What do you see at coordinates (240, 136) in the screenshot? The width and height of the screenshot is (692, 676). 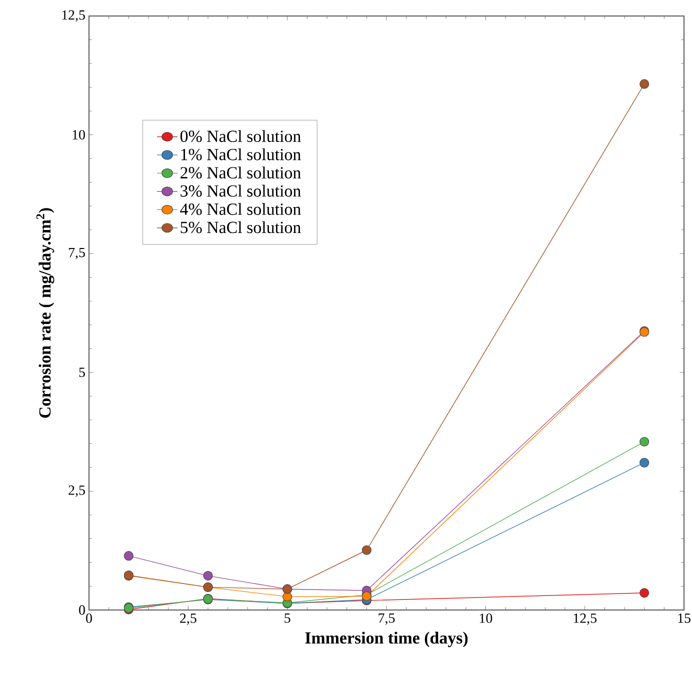 I see `legend-label: 0% NaCl solution` at bounding box center [240, 136].